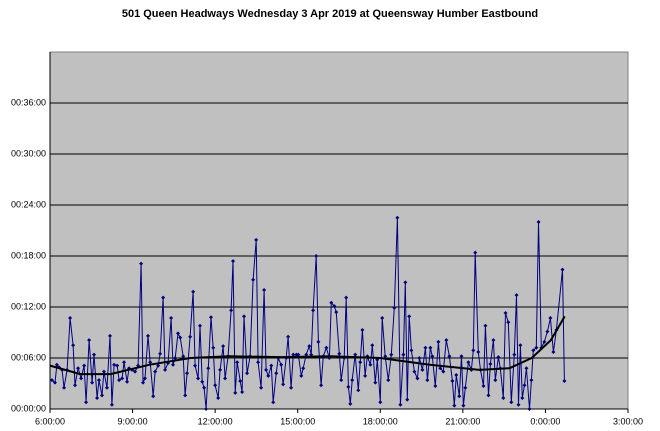 The image size is (660, 431). I want to click on trend-line, so click(307, 345).